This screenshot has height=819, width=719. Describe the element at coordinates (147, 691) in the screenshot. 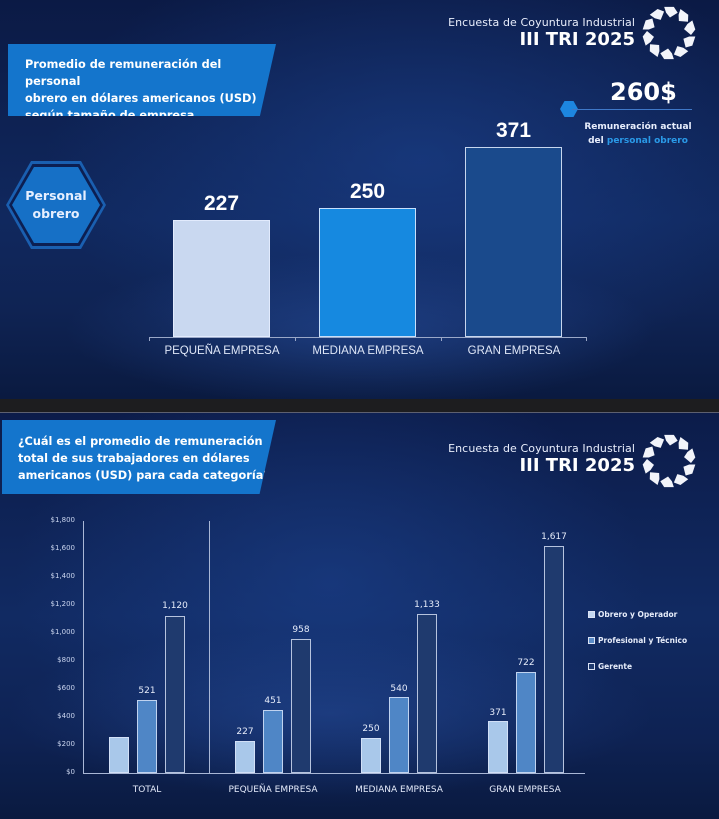

I see `bar-value-label: 521` at that location.